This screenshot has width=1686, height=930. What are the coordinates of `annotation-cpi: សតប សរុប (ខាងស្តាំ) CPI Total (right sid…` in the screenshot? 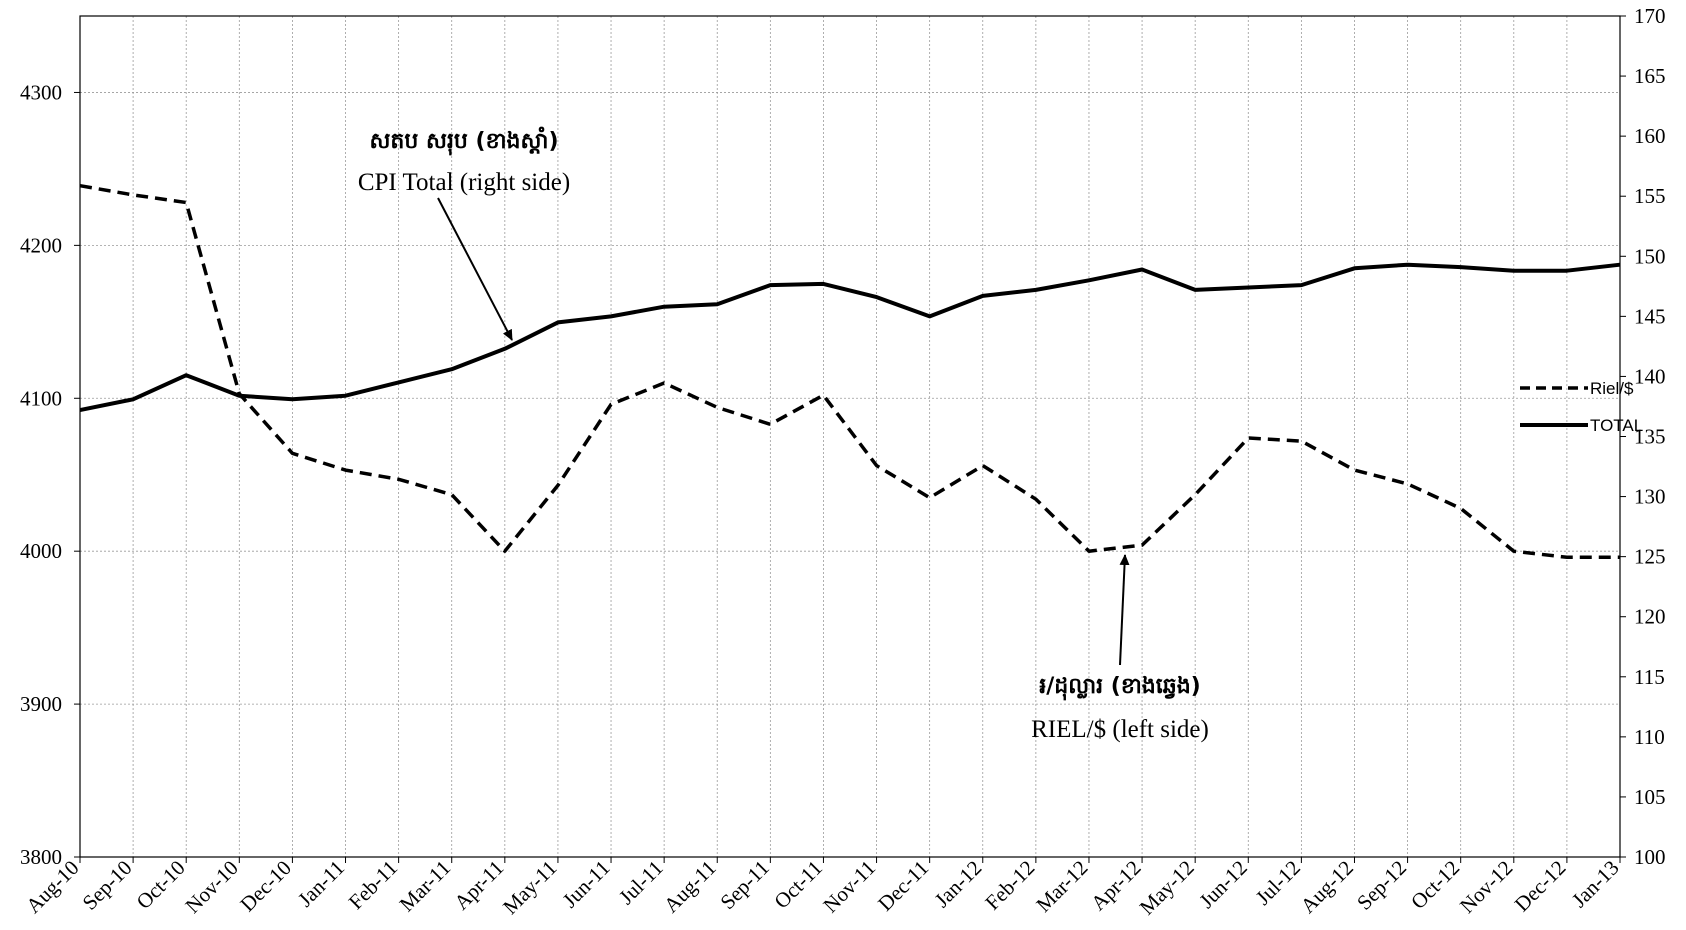 It's located at (464, 233).